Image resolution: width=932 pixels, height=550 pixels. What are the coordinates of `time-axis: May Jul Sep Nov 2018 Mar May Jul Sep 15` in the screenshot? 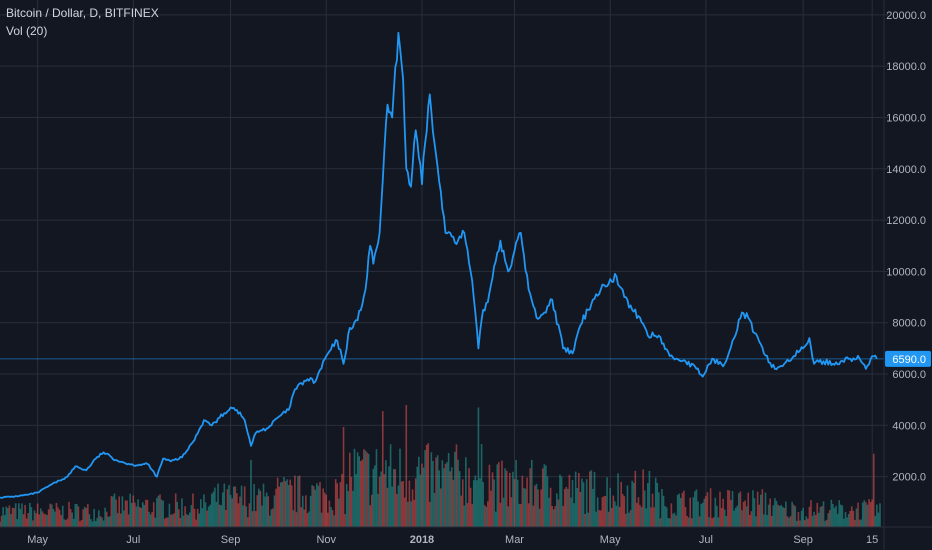 It's located at (466, 536).